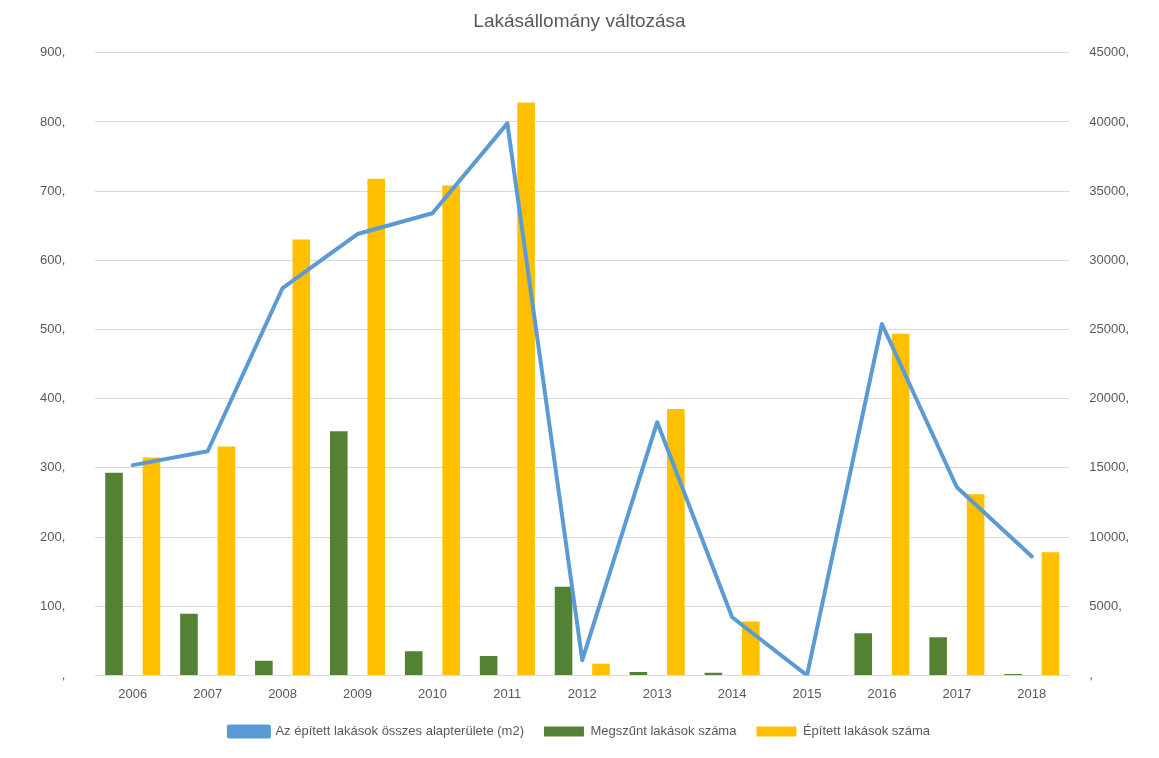  Describe the element at coordinates (1091, 674) in the screenshot. I see `y2-tick-label: ,` at that location.